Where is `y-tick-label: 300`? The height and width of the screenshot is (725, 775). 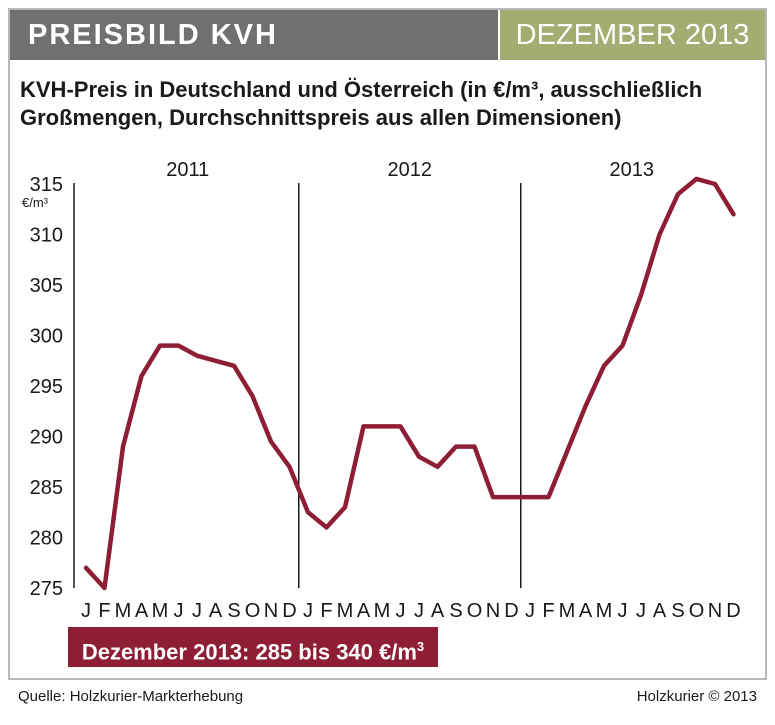
y-tick-label: 300 is located at coordinates (46, 337).